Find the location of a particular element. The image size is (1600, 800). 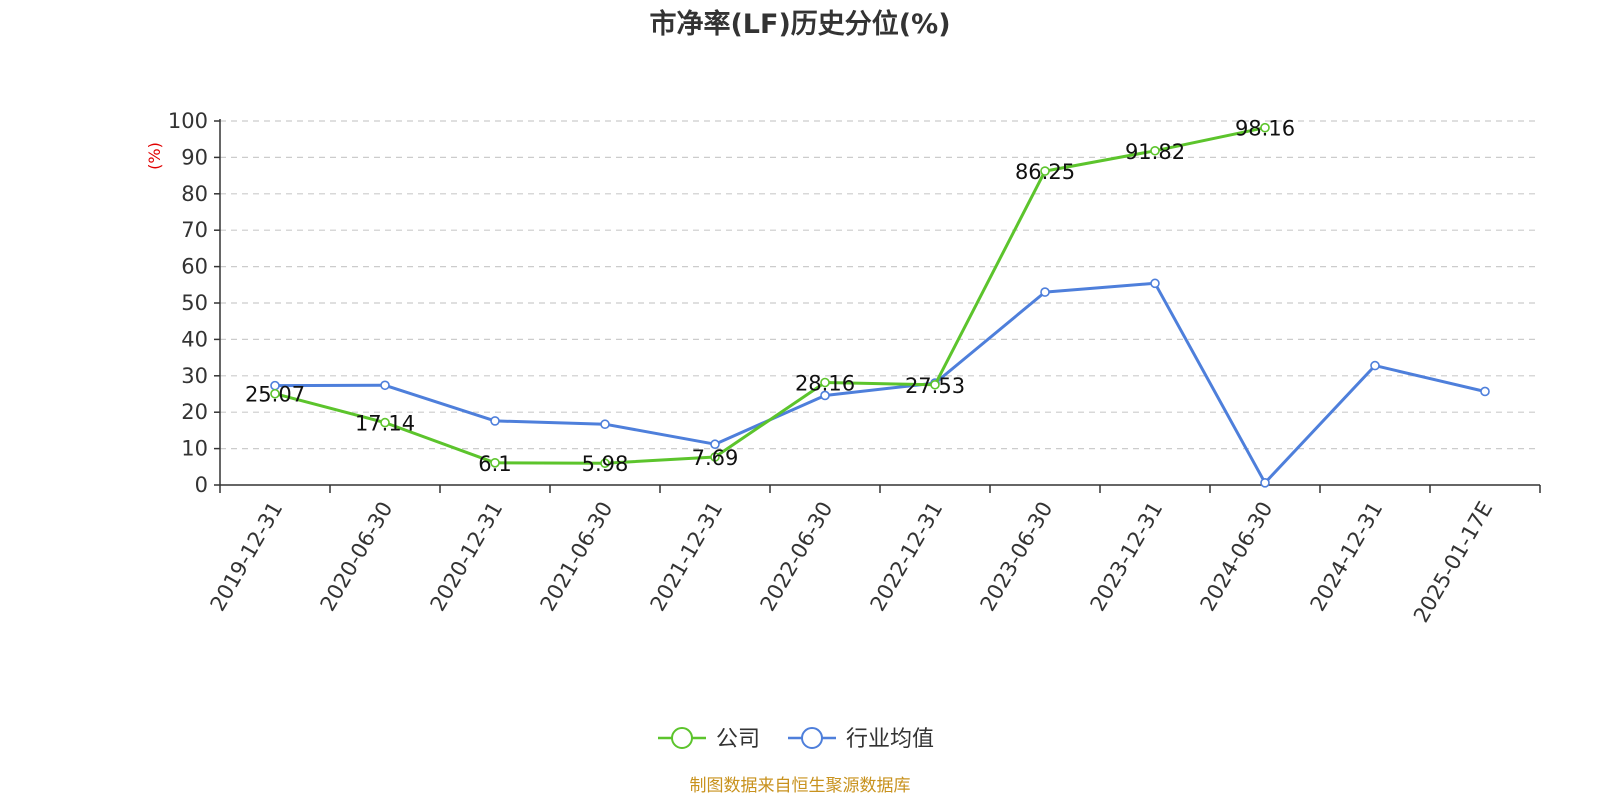

y-tick-label: 80 is located at coordinates (194, 194).